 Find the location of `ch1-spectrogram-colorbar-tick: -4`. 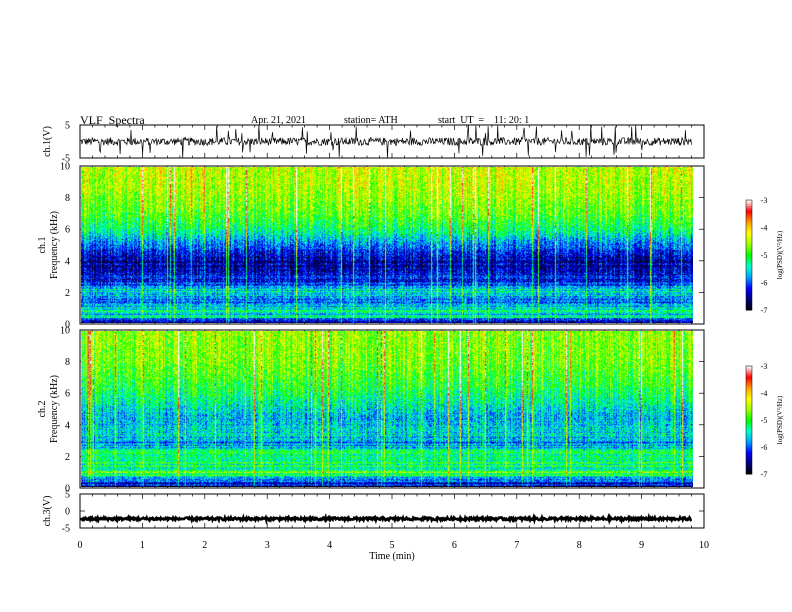

ch1-spectrogram-colorbar-tick: -4 is located at coordinates (764, 228).